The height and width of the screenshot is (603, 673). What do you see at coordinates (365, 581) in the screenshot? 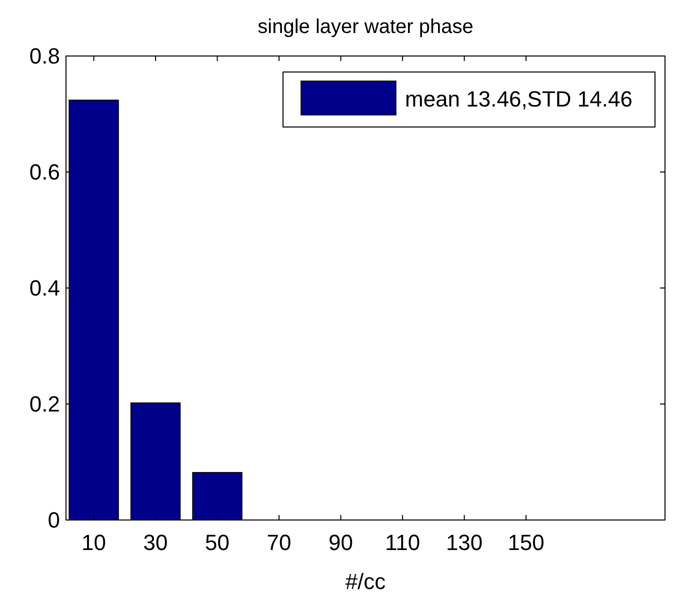
I see `x-axis-title: #/cc` at bounding box center [365, 581].